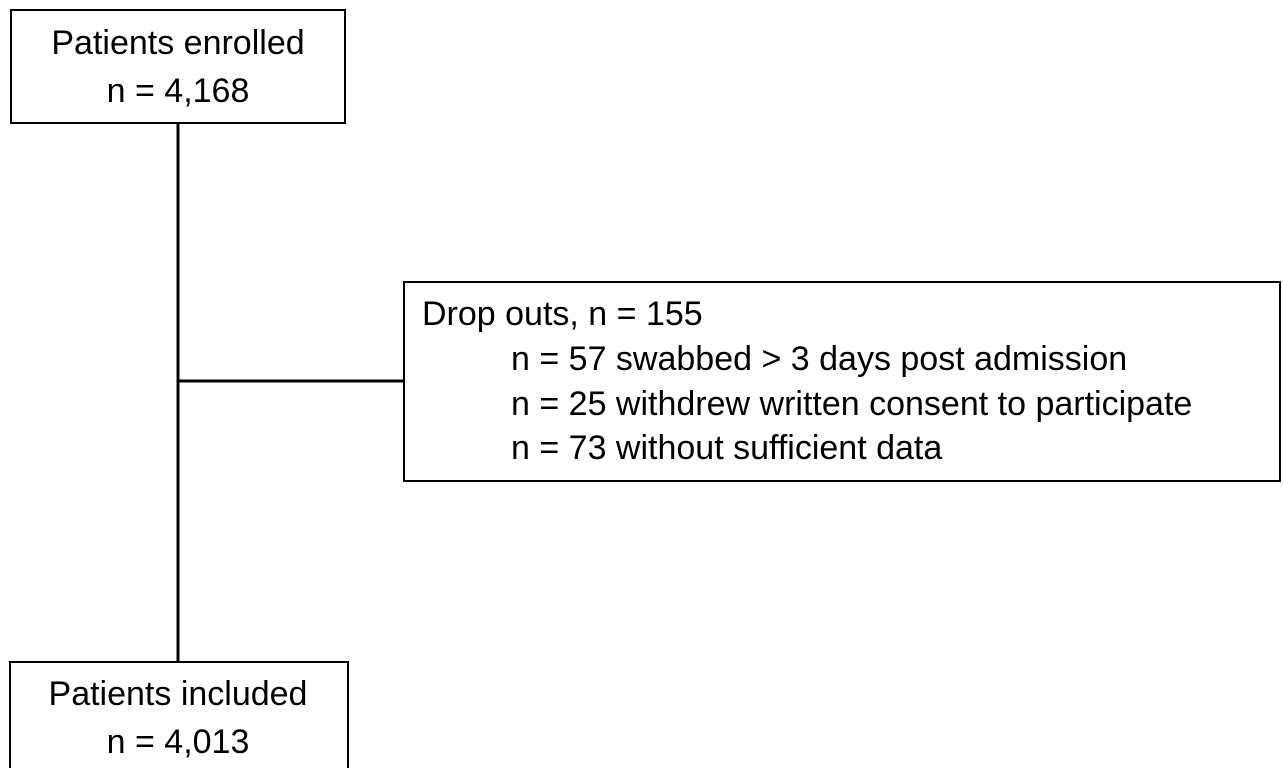  I want to click on node-text: n = 4,013, so click(178, 742).